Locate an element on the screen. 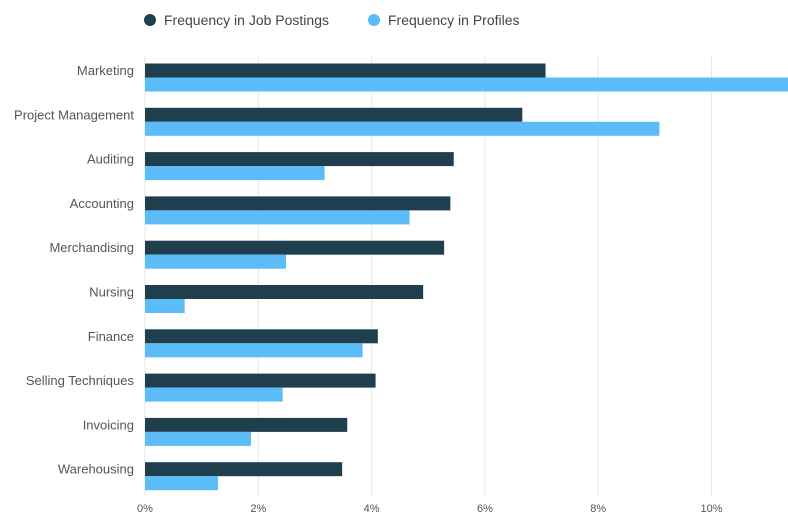 This screenshot has height=513, width=788. x-tick-label: 0% is located at coordinates (145, 508).